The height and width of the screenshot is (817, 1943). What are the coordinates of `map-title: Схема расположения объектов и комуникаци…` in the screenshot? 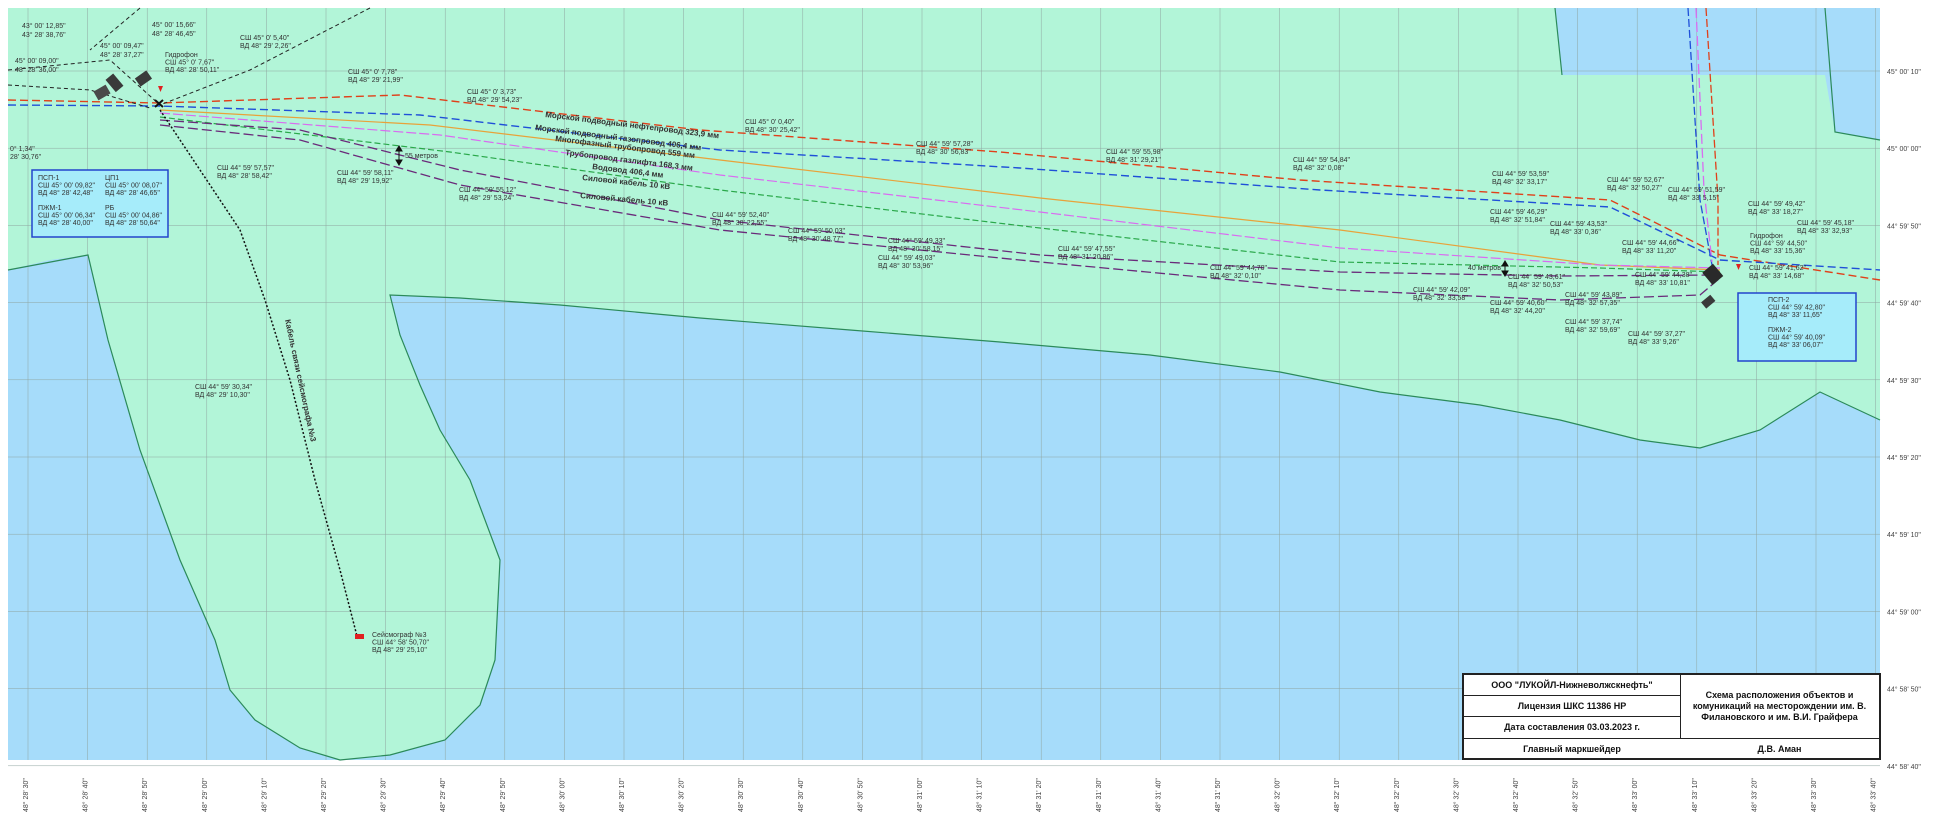 It's located at (1779, 706).